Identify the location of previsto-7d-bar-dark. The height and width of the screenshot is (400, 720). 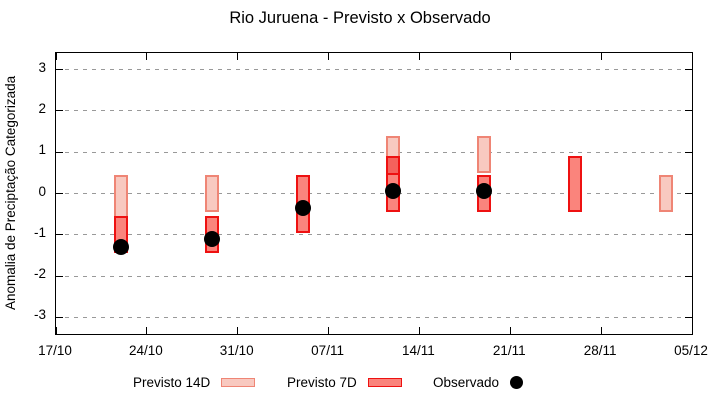
(393, 165).